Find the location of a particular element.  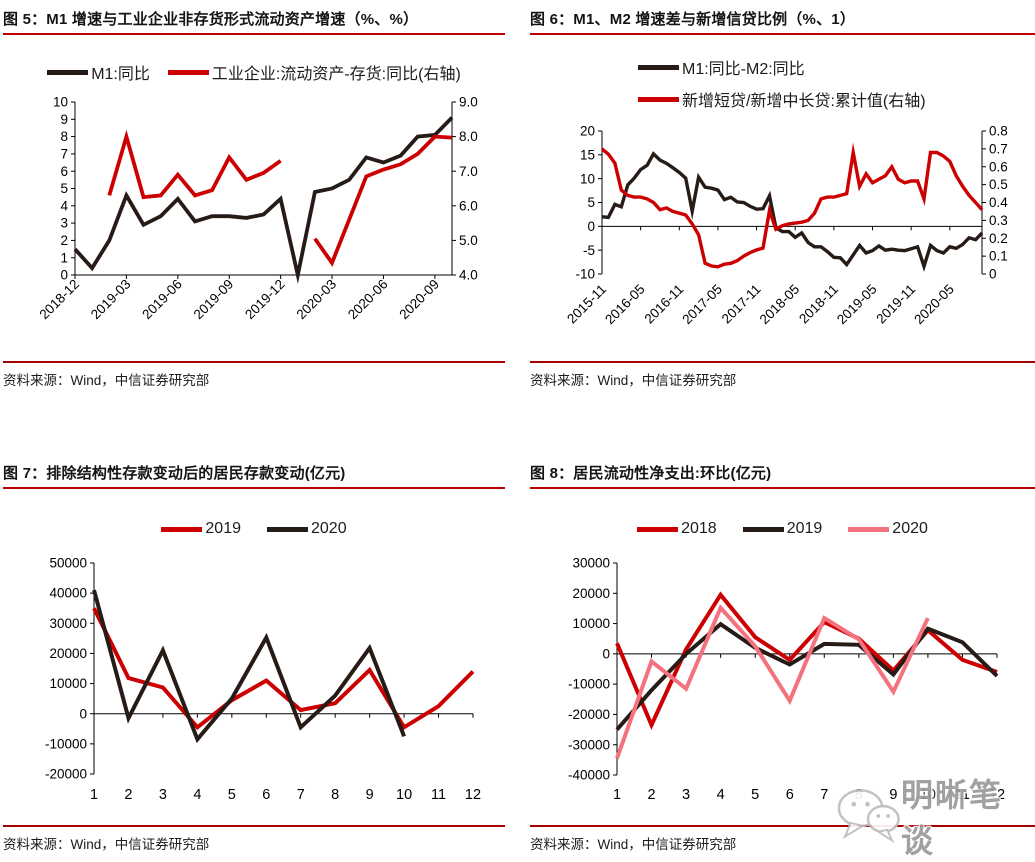

figure5-title: 图 5：M1 增速与工业企业非存货形式流动资产增速（%、%） is located at coordinates (211, 19).